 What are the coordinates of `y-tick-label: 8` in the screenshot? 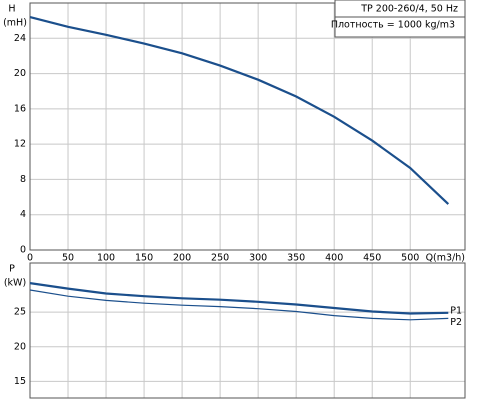 It's located at (23, 179).